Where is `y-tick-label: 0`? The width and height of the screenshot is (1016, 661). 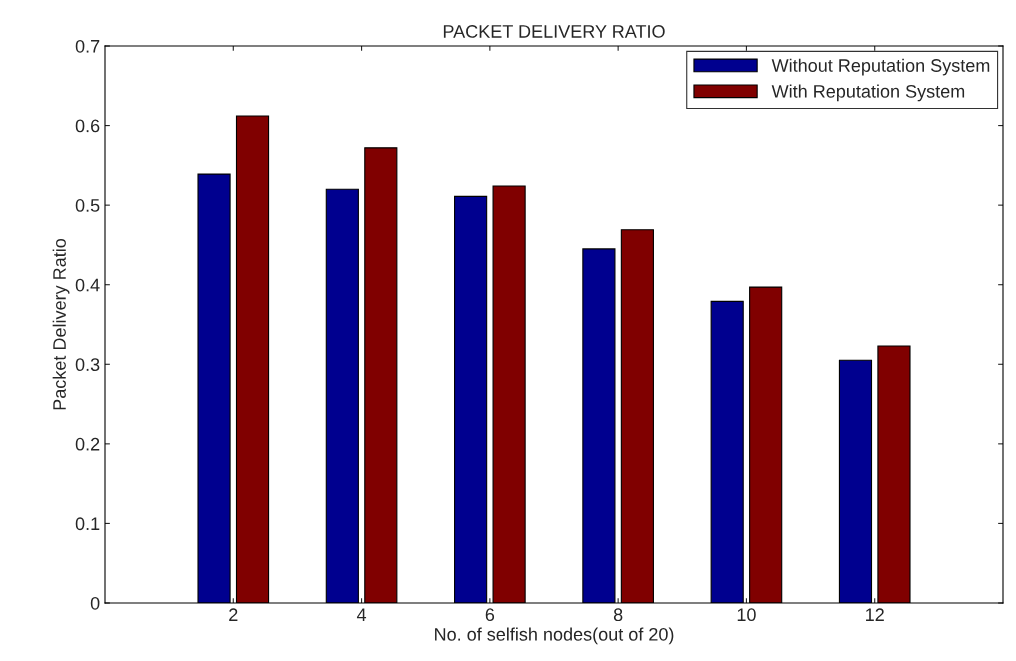 y-tick-label: 0 is located at coordinates (95, 603).